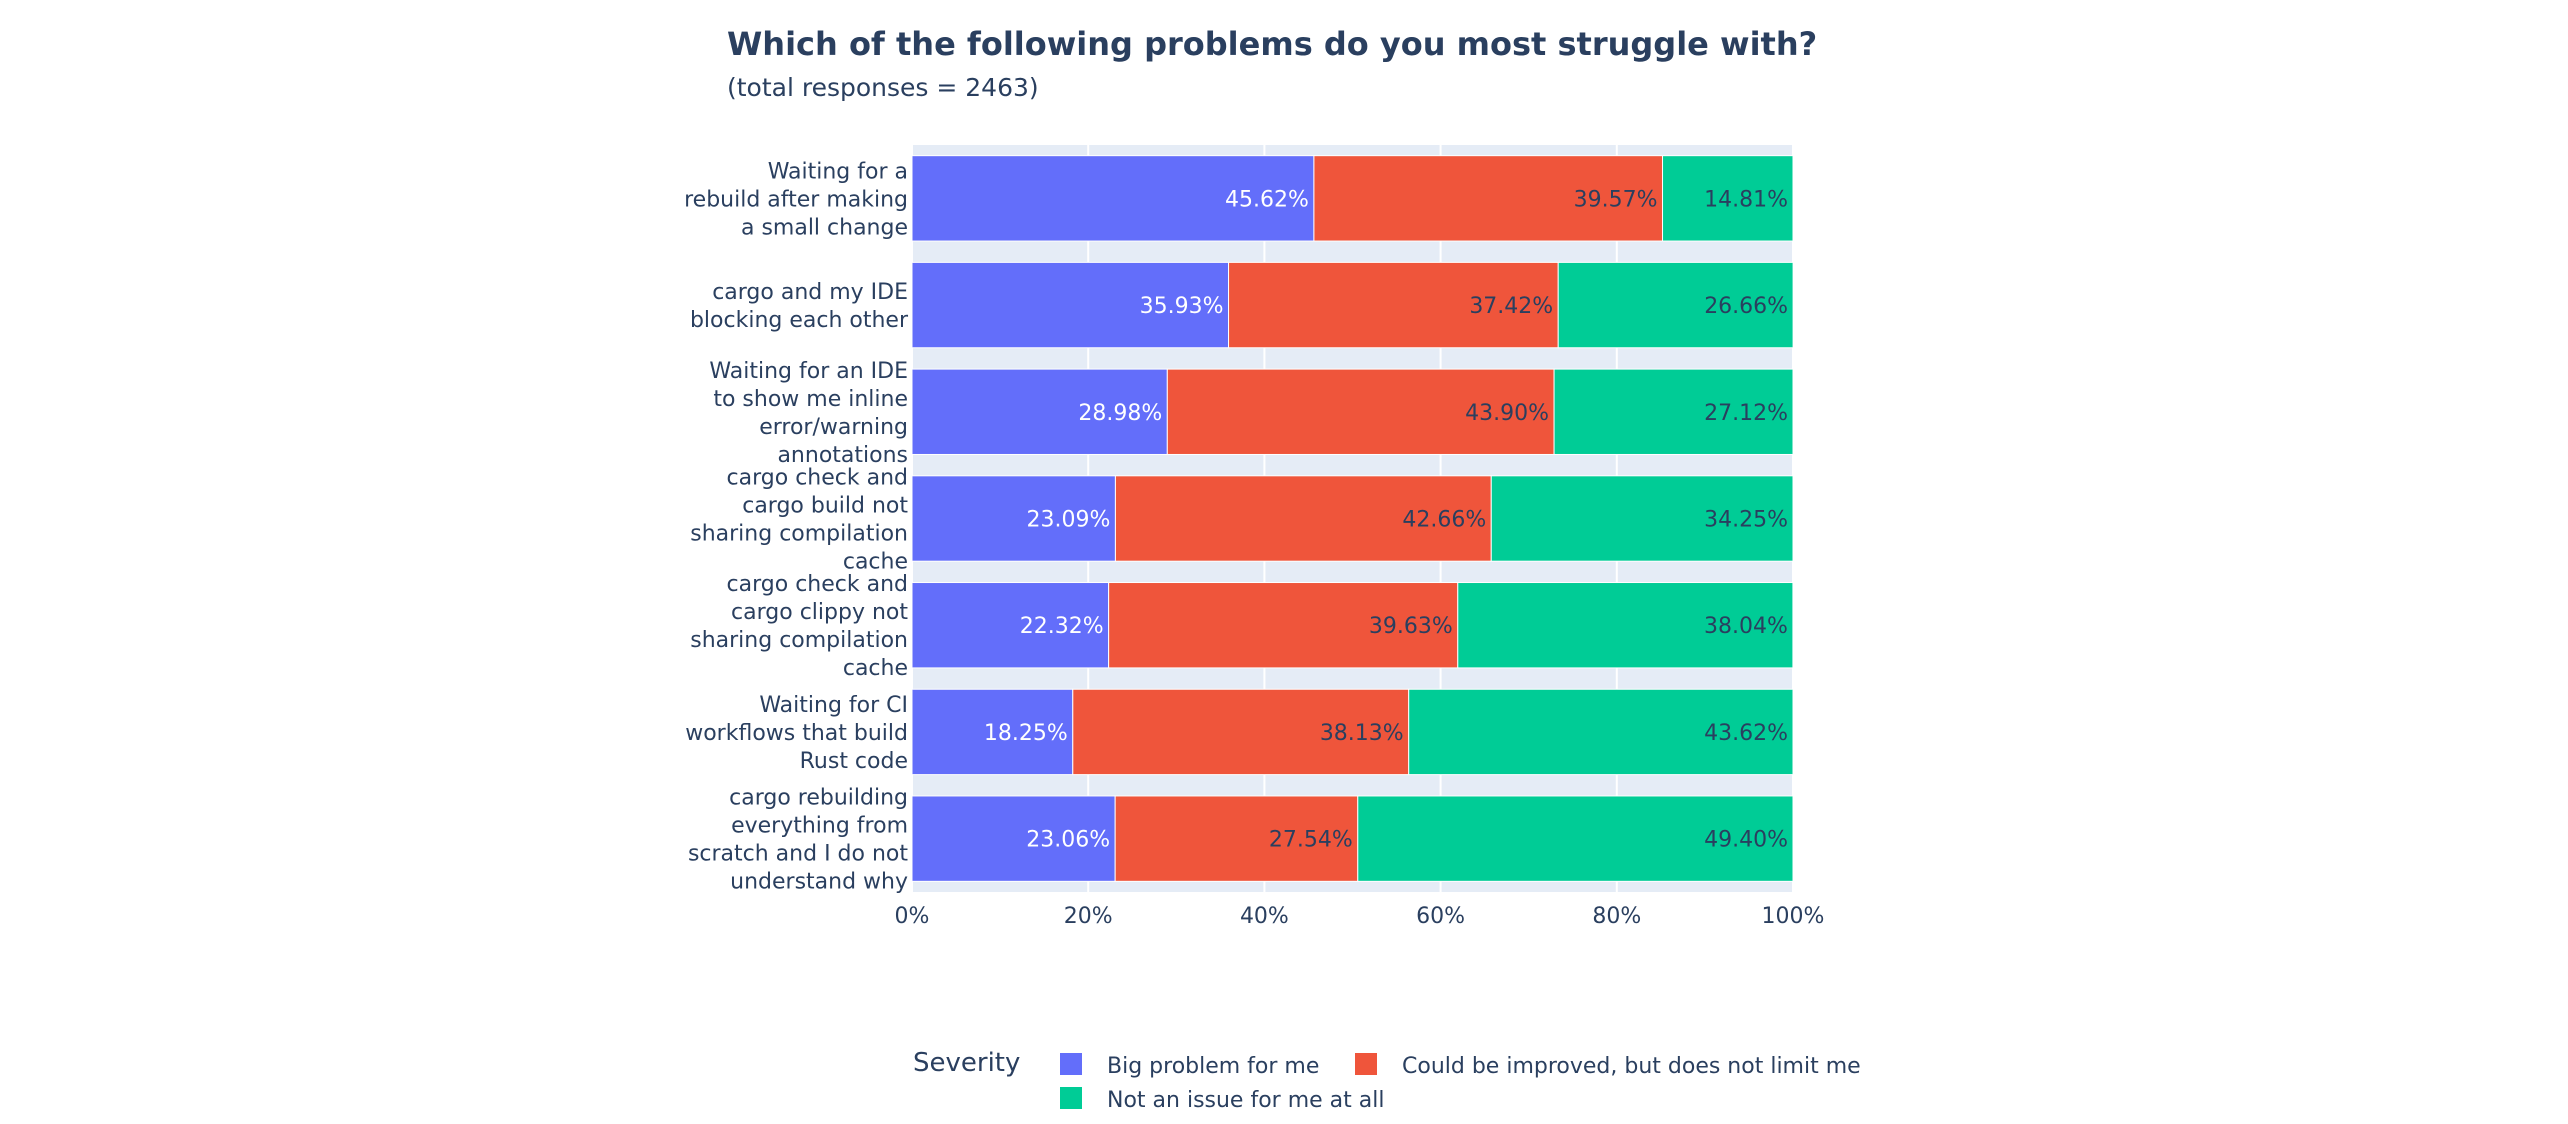 This screenshot has width=2568, height=1124. What do you see at coordinates (1182, 306) in the screenshot?
I see `bar-data-label: 35.93%` at bounding box center [1182, 306].